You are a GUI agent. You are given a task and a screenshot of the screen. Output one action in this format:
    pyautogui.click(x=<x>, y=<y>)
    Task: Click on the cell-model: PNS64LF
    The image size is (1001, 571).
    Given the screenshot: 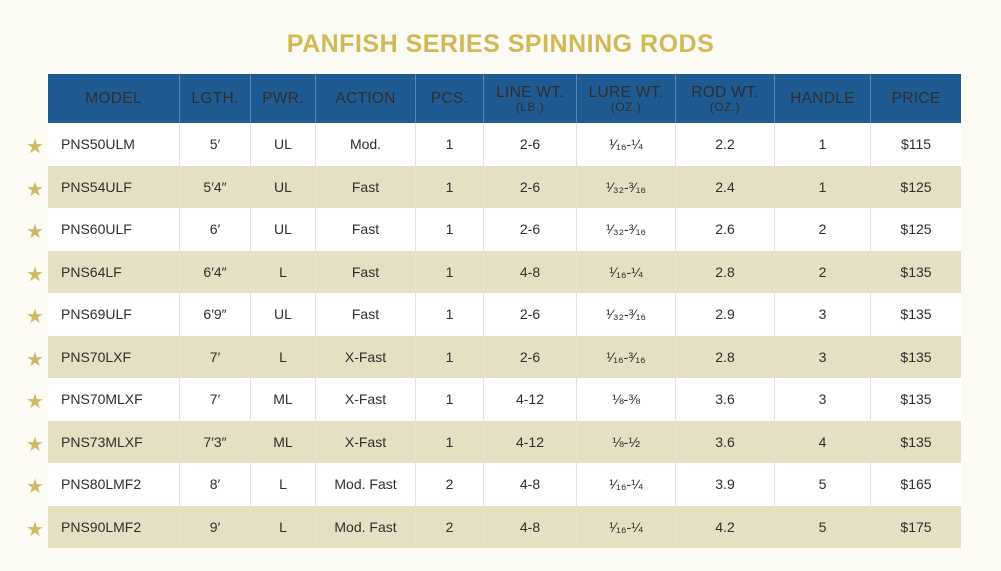 What is the action you would take?
    pyautogui.click(x=114, y=271)
    